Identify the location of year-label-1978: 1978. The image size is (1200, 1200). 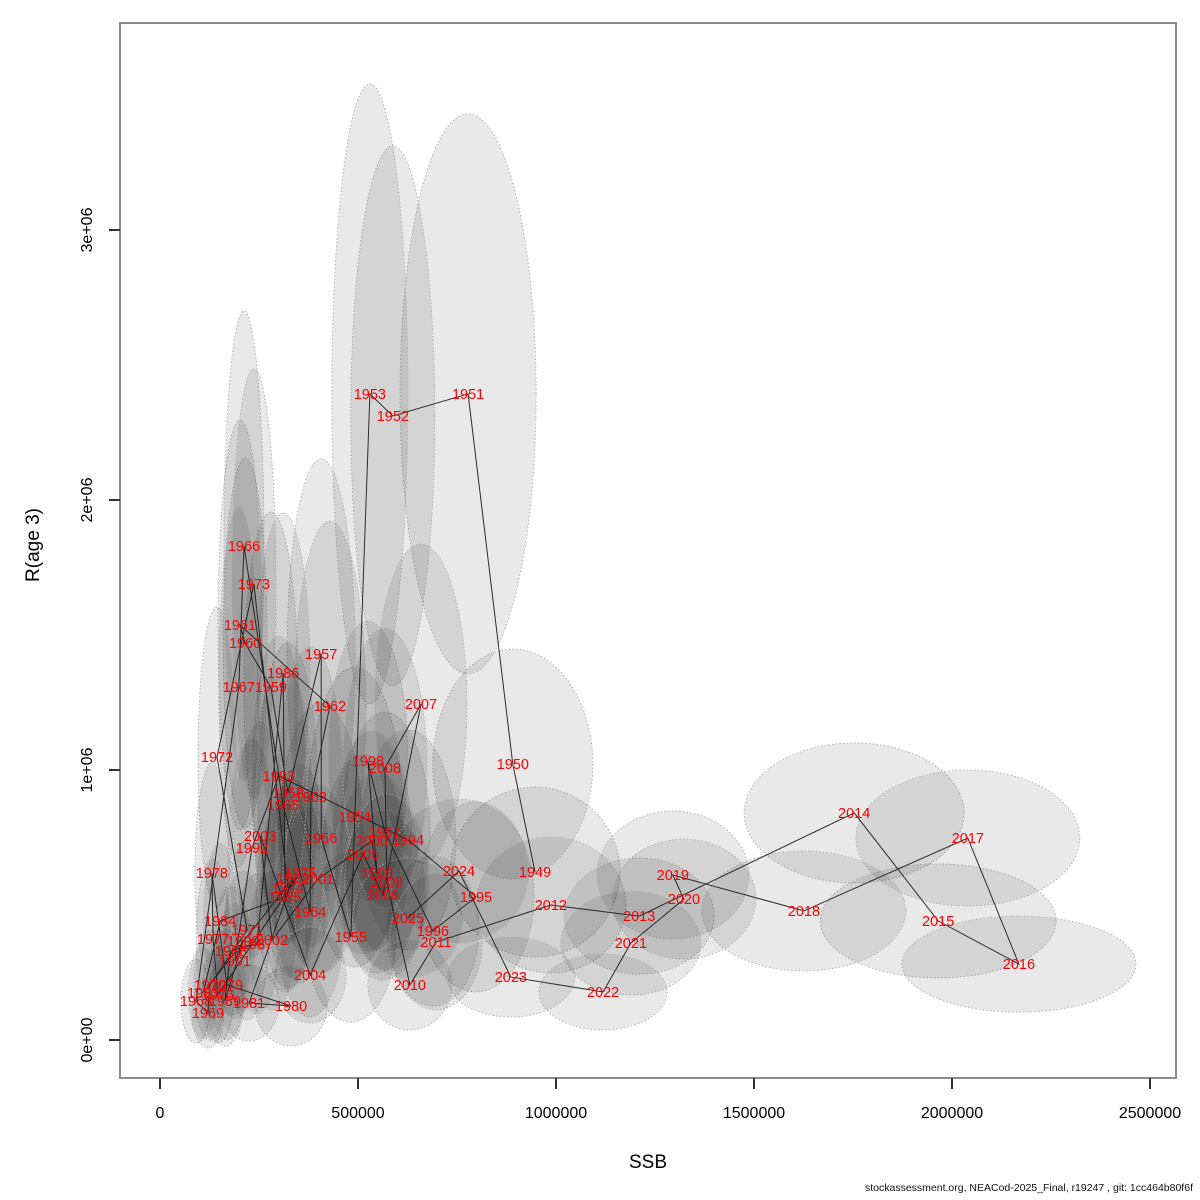
(212, 874).